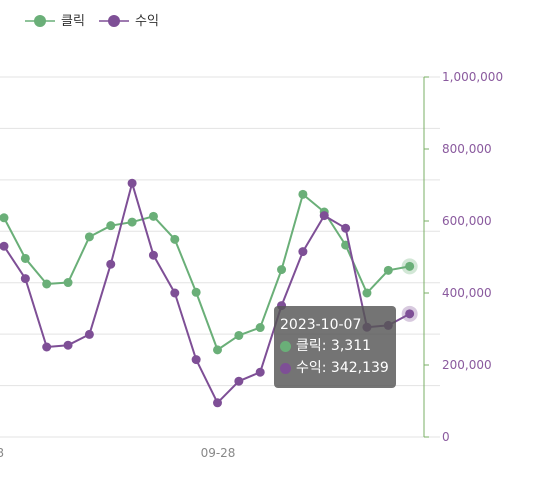 Image resolution: width=546 pixels, height=479 pixels. I want to click on tooltip-click-row: 클릭: 3,311, so click(338, 346).